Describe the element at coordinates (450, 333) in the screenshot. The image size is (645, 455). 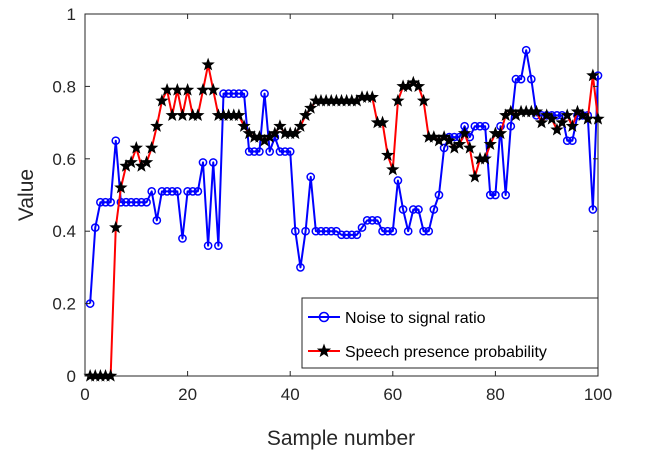
I see `legend-box` at that location.